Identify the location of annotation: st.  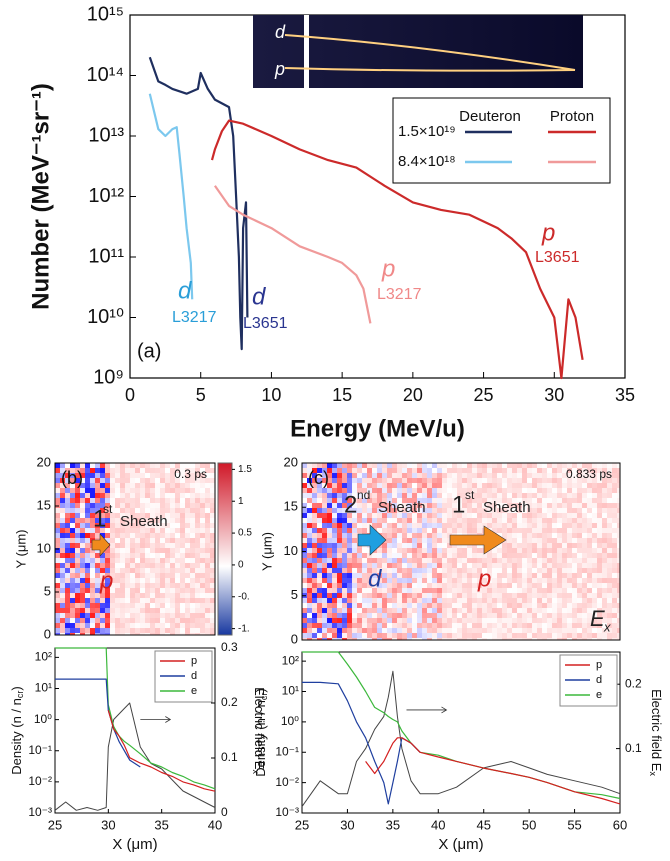
(108, 509).